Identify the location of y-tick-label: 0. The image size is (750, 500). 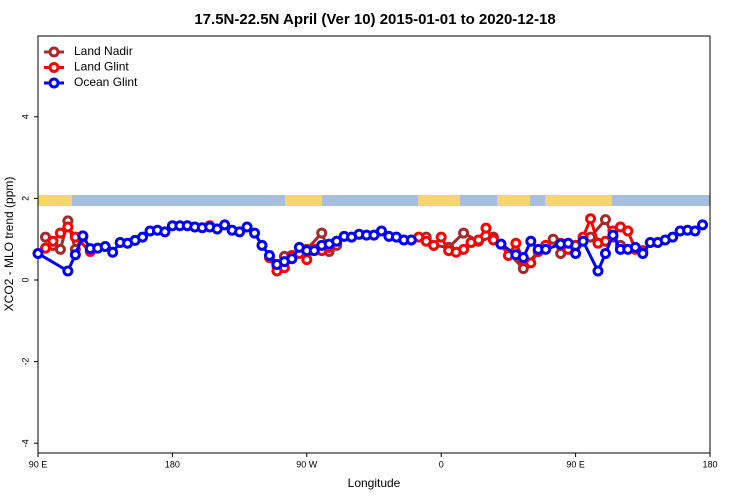
(25, 279).